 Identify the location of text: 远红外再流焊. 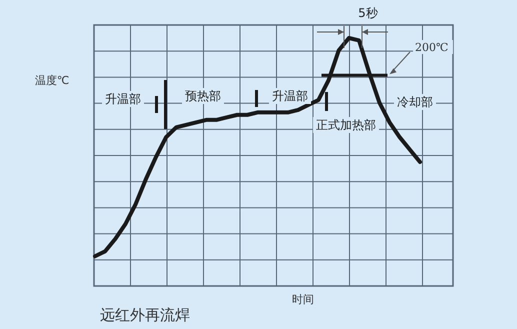
(145, 315).